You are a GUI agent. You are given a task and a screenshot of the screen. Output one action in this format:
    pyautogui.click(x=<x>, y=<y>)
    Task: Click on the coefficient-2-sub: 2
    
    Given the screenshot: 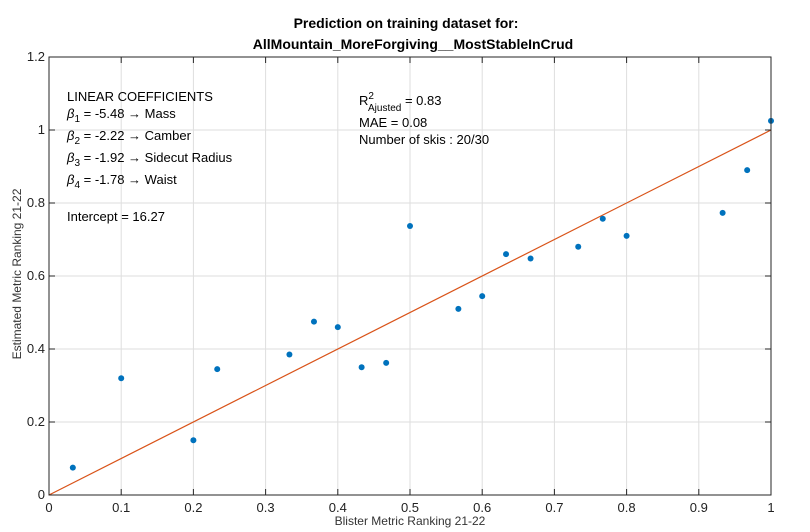 What is the action you would take?
    pyautogui.click(x=77, y=141)
    